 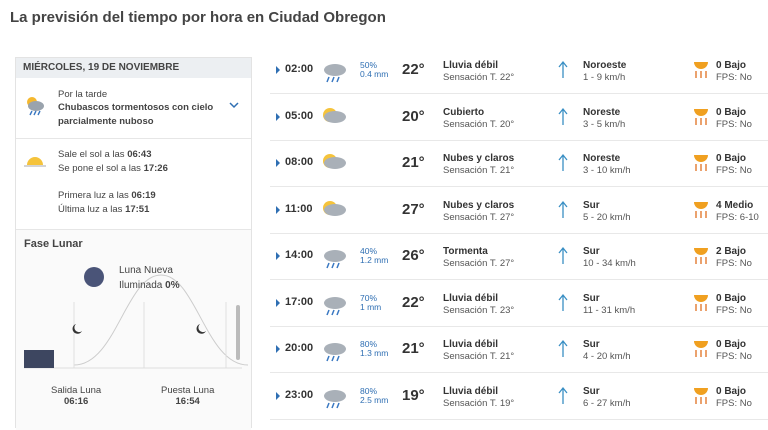 I want to click on wind-speed: 10 - 34 km/h, so click(x=609, y=263).